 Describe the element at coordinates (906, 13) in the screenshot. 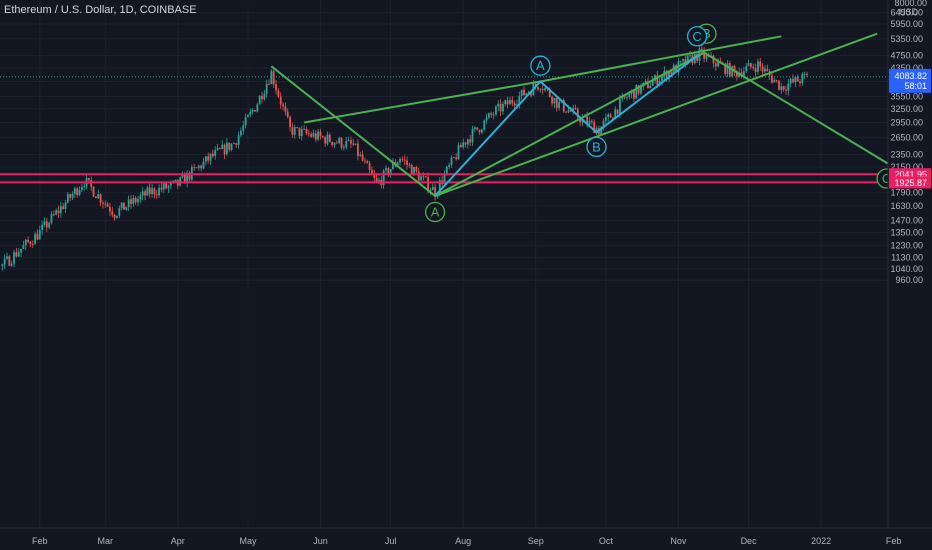

I see `price-tick-label: 6450.00` at that location.